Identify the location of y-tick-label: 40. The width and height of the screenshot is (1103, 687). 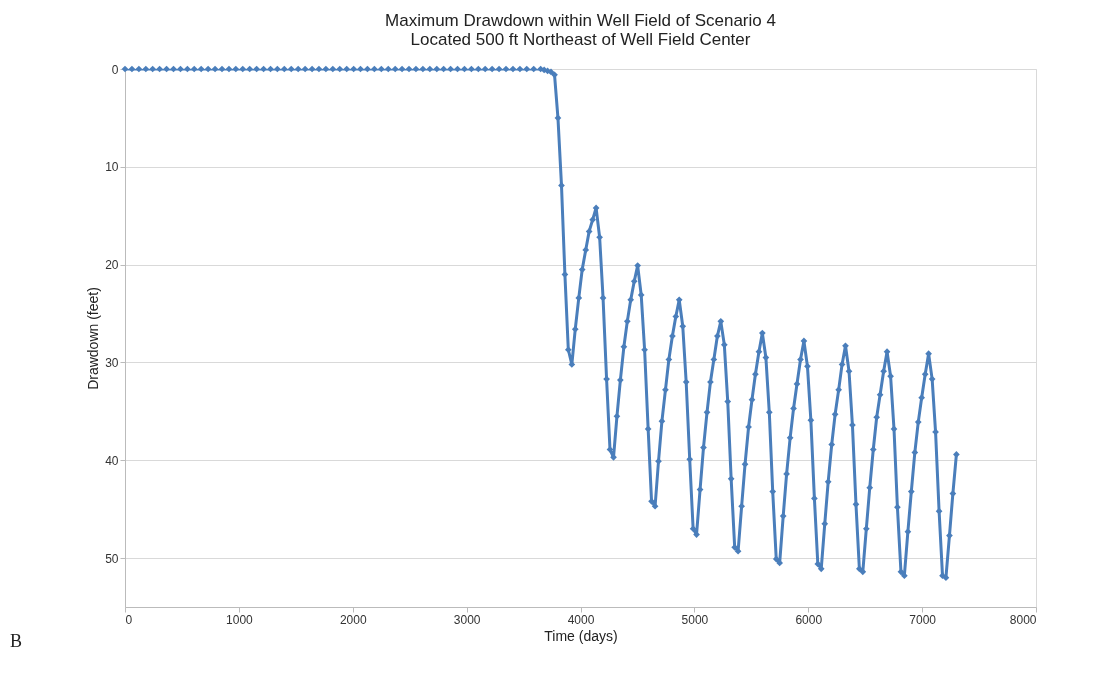
(112, 460).